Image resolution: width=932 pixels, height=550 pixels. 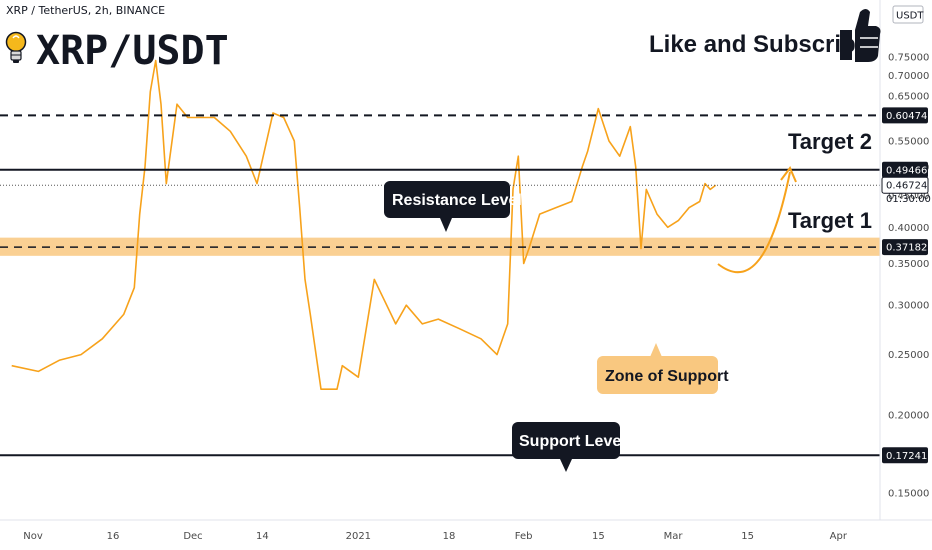 What do you see at coordinates (860, 35) in the screenshot?
I see `thumbs-up-icon` at bounding box center [860, 35].